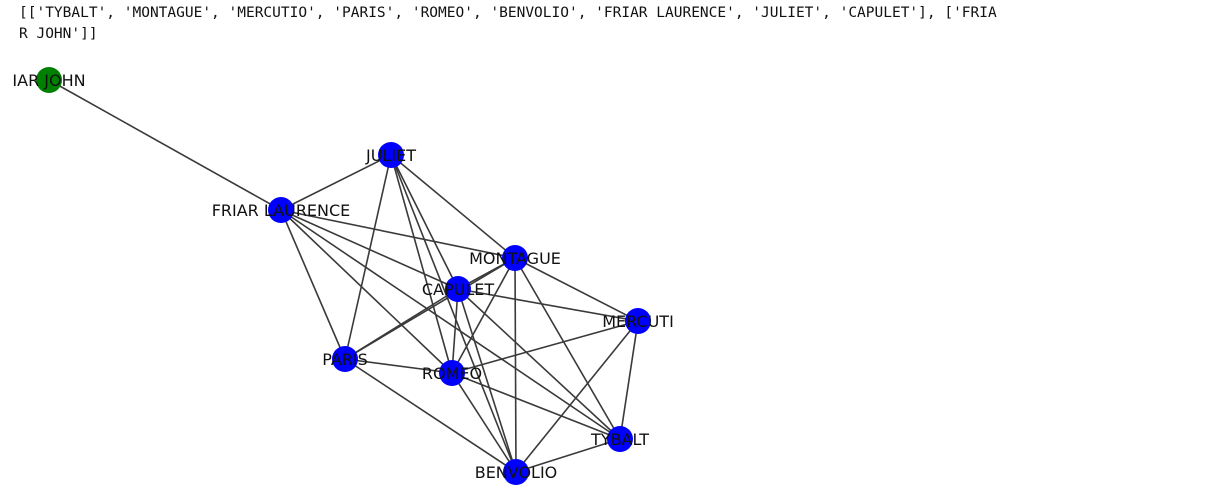 Image resolution: width=1226 pixels, height=500 pixels. What do you see at coordinates (58, 34) in the screenshot?
I see `output-line-2: R JOHN']]` at bounding box center [58, 34].